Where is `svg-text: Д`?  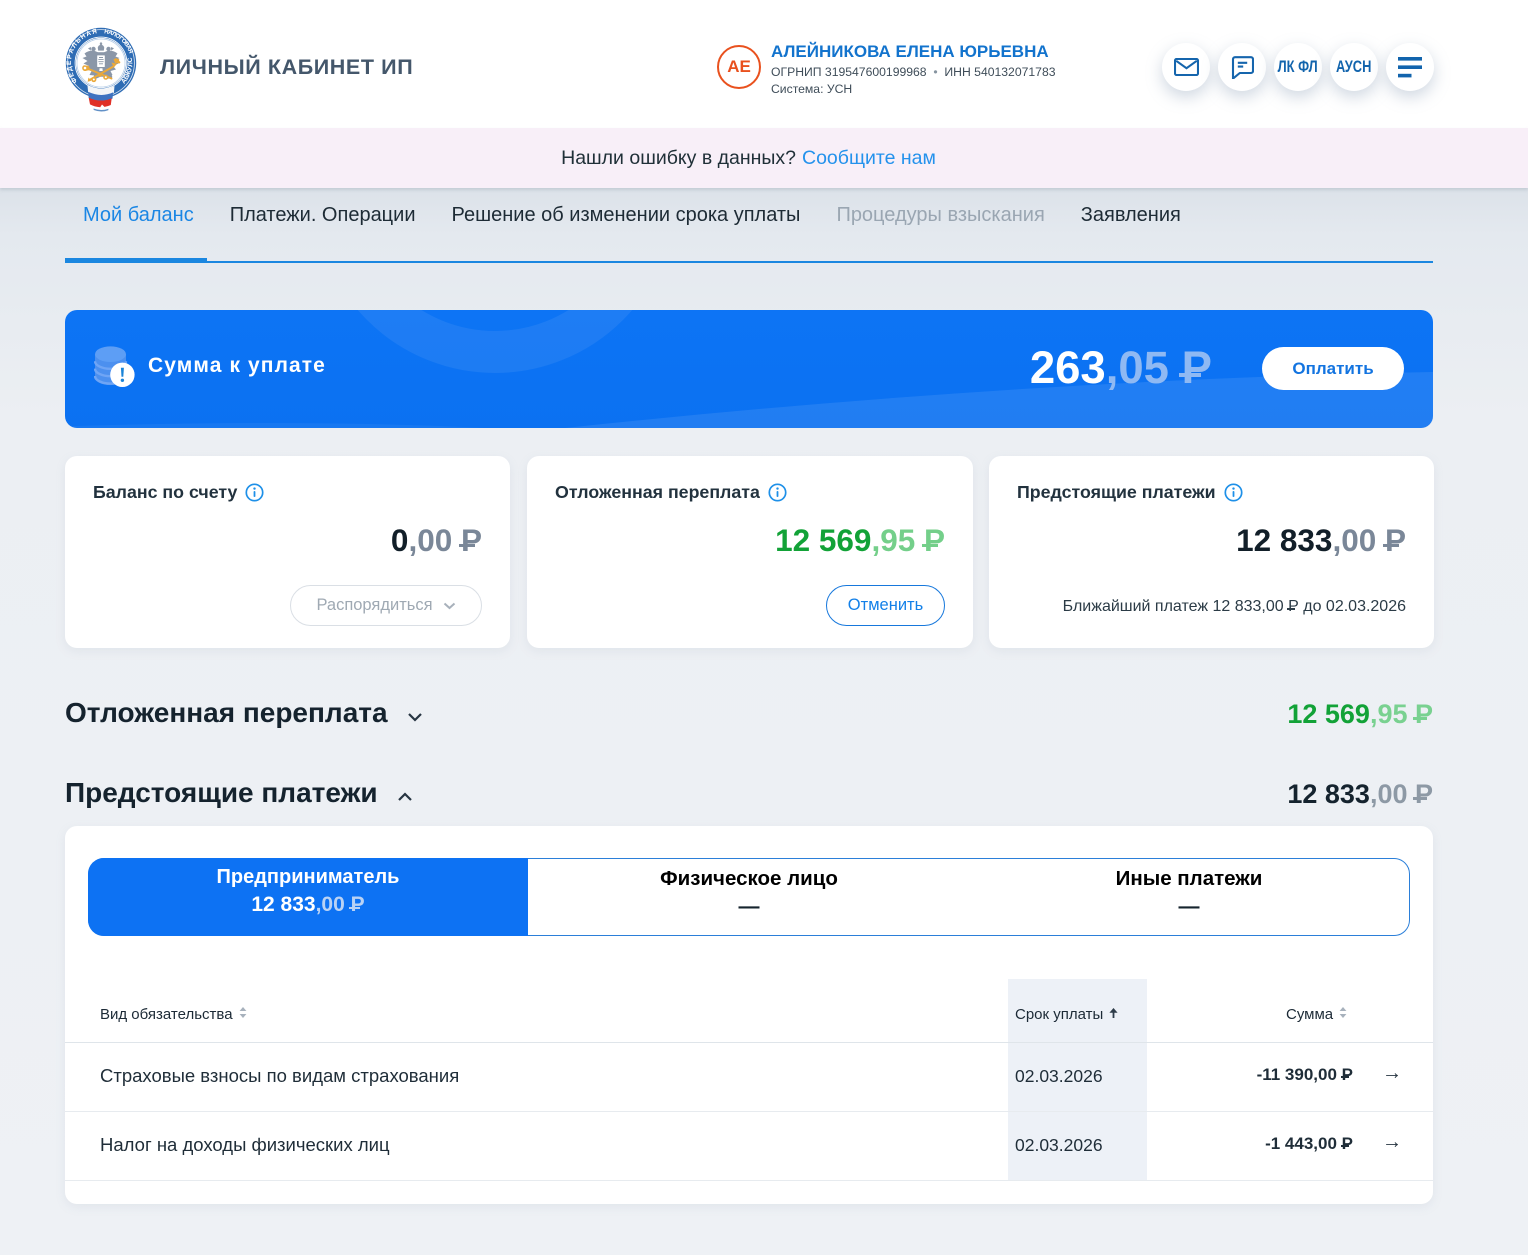
svg-text: Д is located at coordinates (70, 69).